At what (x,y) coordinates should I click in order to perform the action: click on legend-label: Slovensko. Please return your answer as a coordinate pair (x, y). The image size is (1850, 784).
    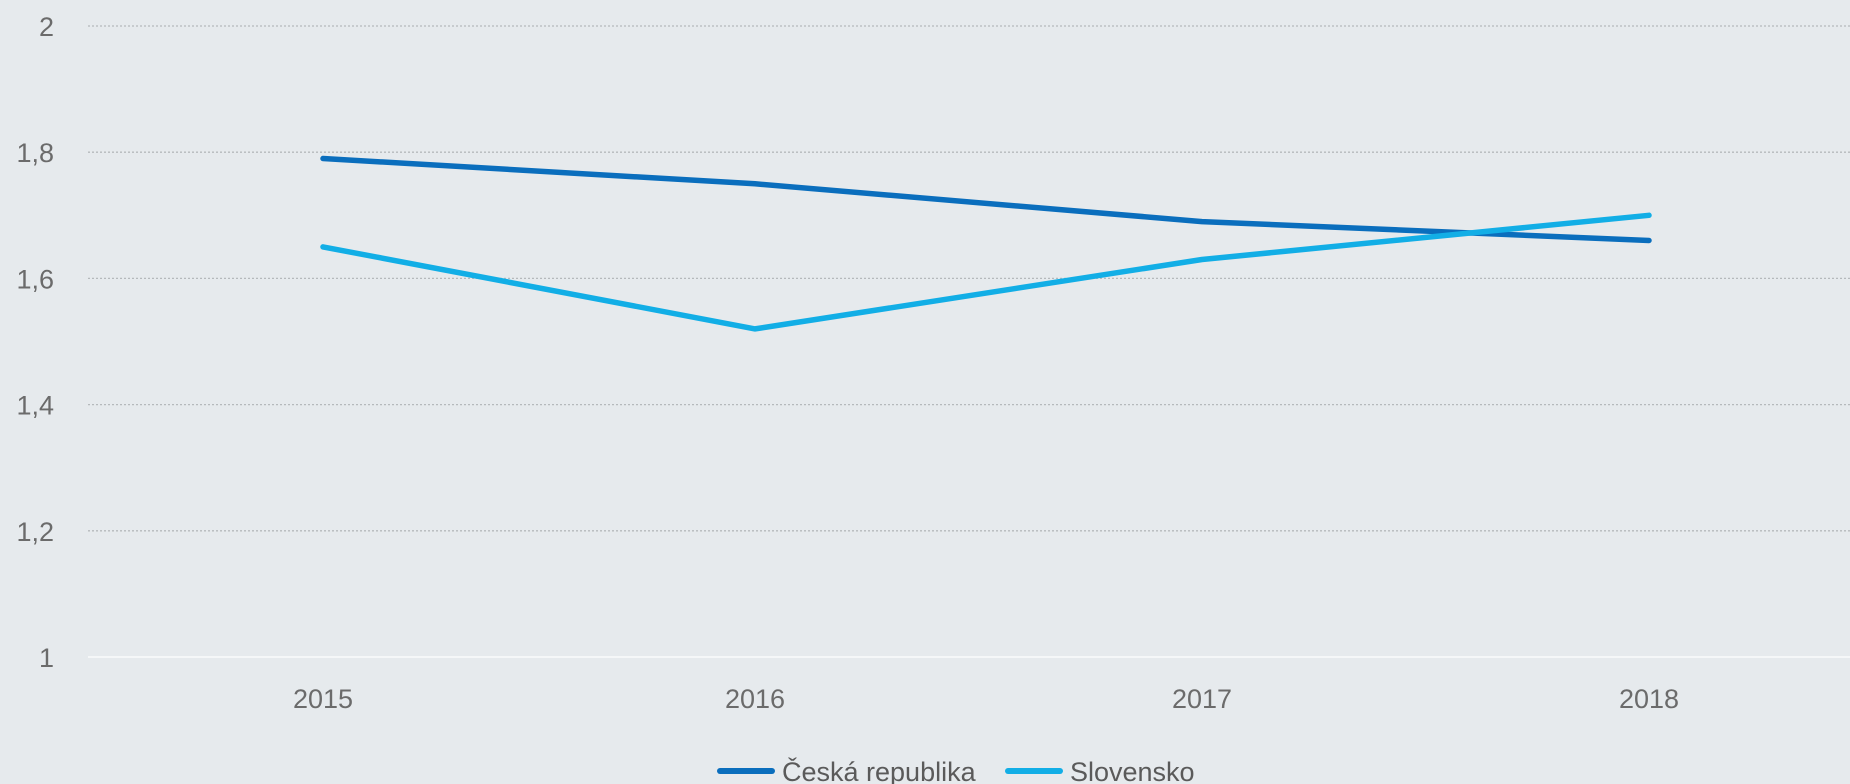
    Looking at the image, I should click on (1132, 770).